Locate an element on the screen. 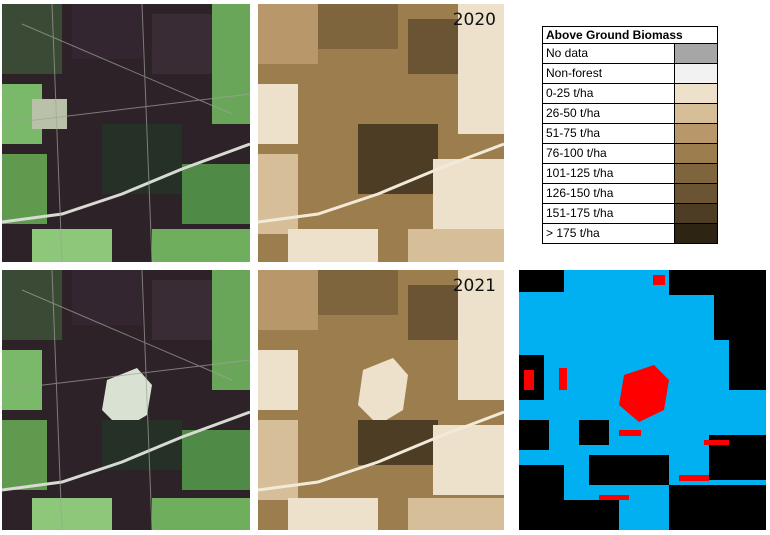 This screenshot has width=770, height=535. legend-row-no-data: No data is located at coordinates (630, 54).